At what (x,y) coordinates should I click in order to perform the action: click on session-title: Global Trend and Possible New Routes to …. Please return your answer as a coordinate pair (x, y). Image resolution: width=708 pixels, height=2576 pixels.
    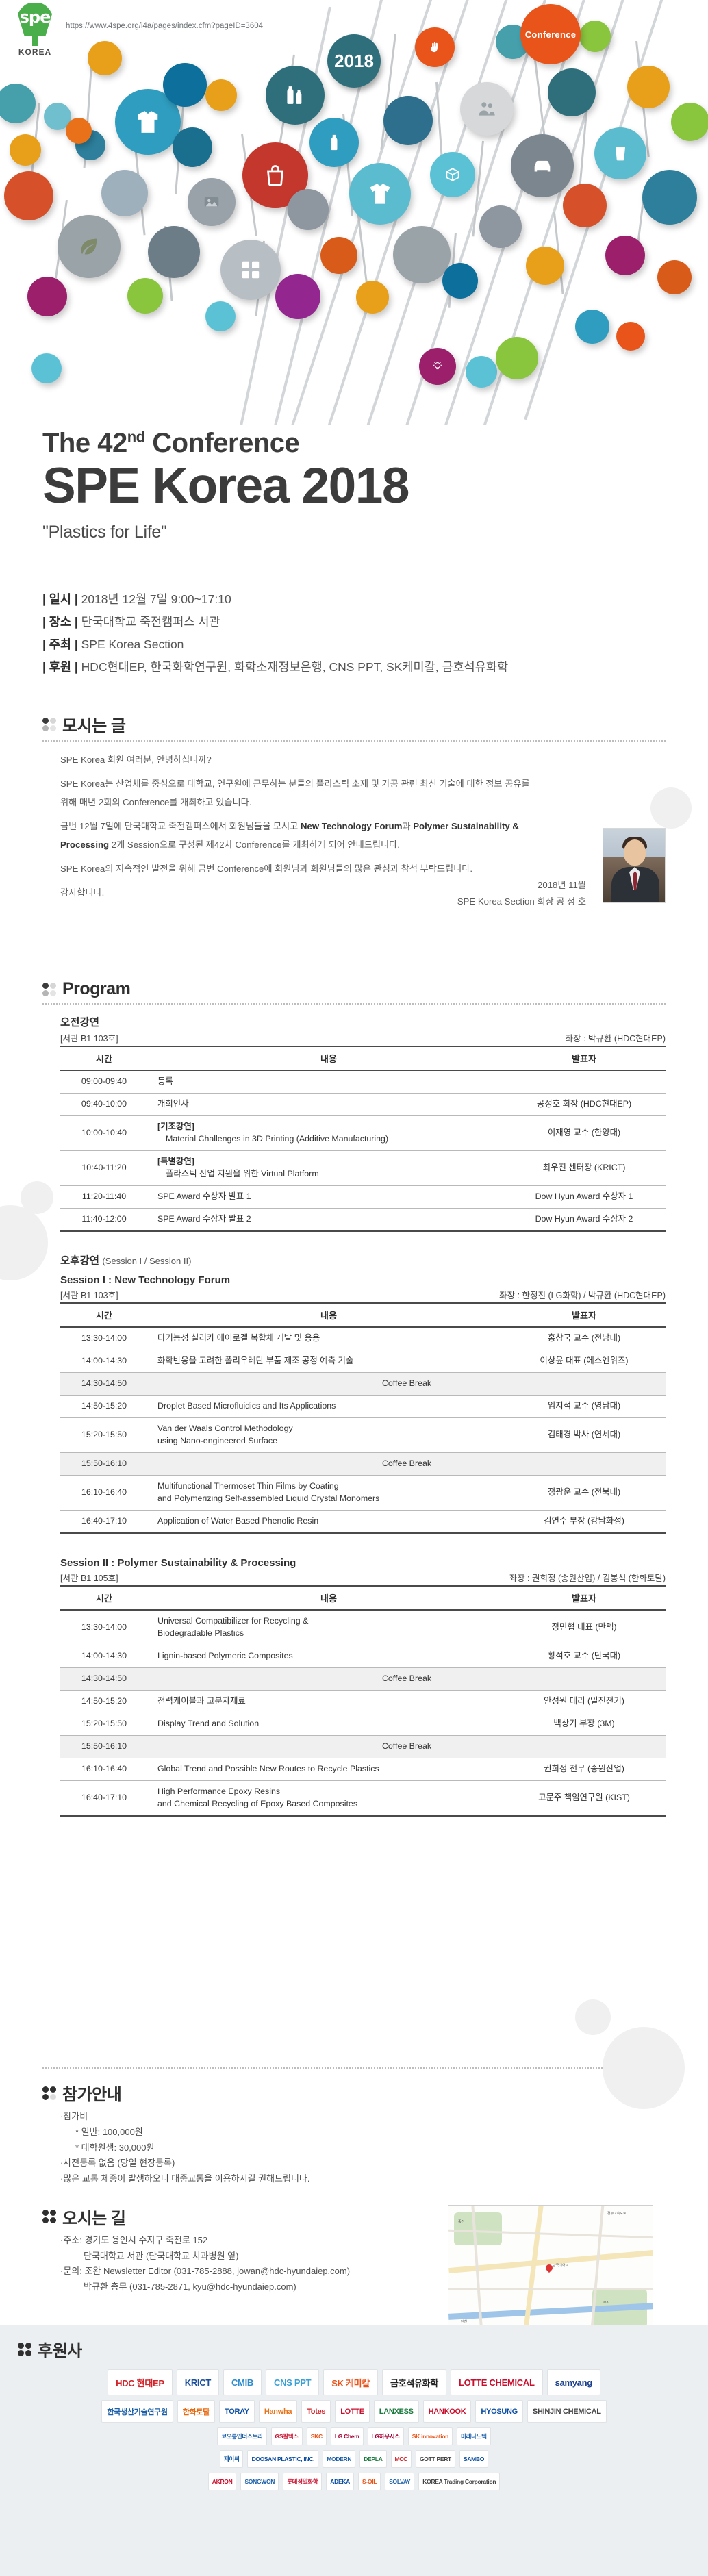
    Looking at the image, I should click on (325, 1769).